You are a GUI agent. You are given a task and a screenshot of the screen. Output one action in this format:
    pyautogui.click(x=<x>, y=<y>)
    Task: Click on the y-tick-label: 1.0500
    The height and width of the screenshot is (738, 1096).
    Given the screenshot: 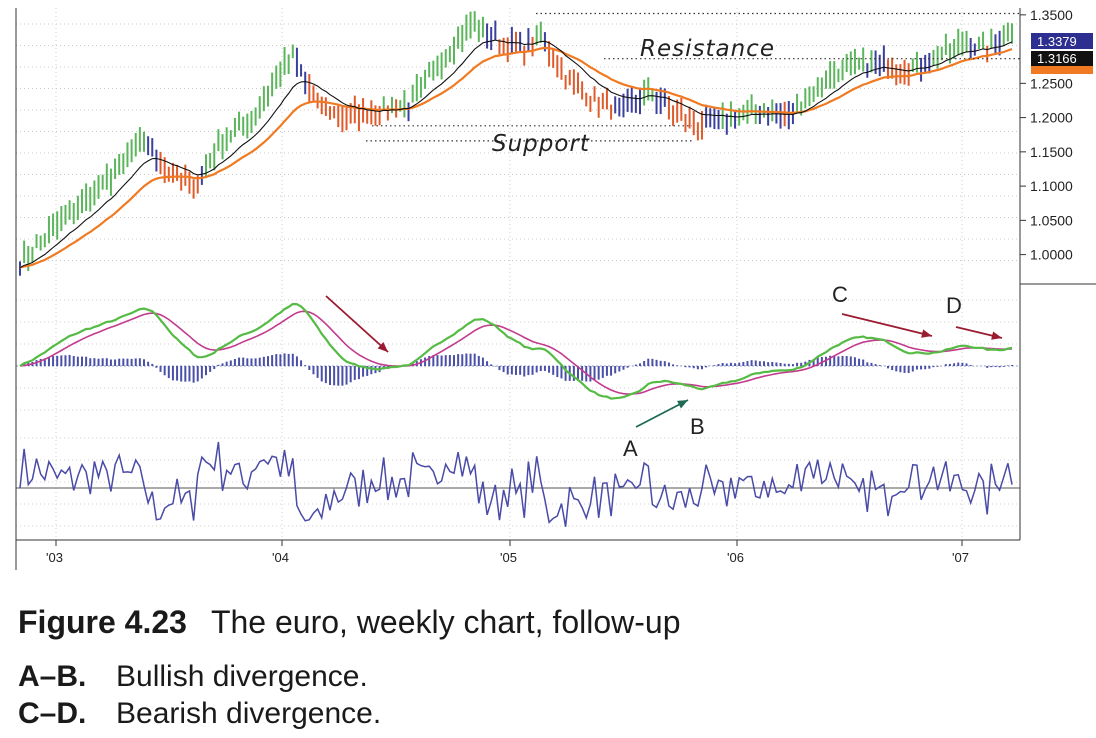 What is the action you would take?
    pyautogui.click(x=1051, y=220)
    